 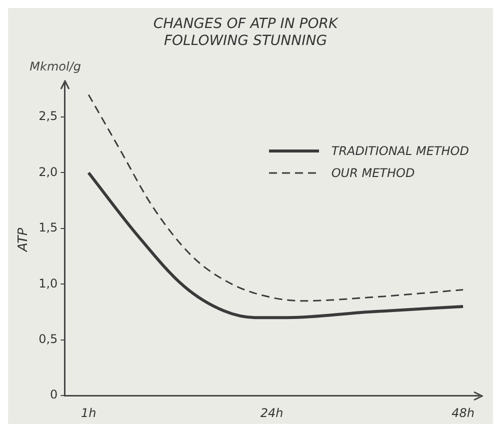 What do you see at coordinates (54, 395) in the screenshot?
I see `y-tick-label: 0` at bounding box center [54, 395].